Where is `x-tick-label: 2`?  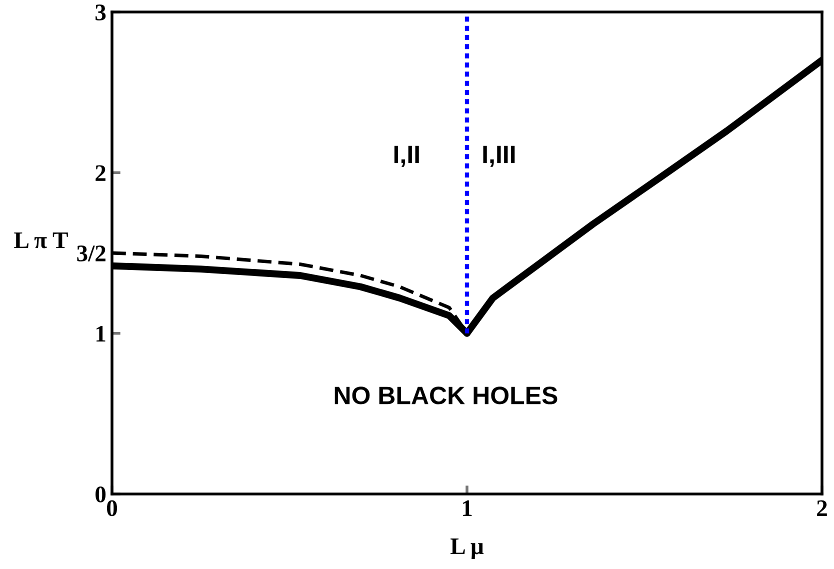 x-tick-label: 2 is located at coordinates (822, 508).